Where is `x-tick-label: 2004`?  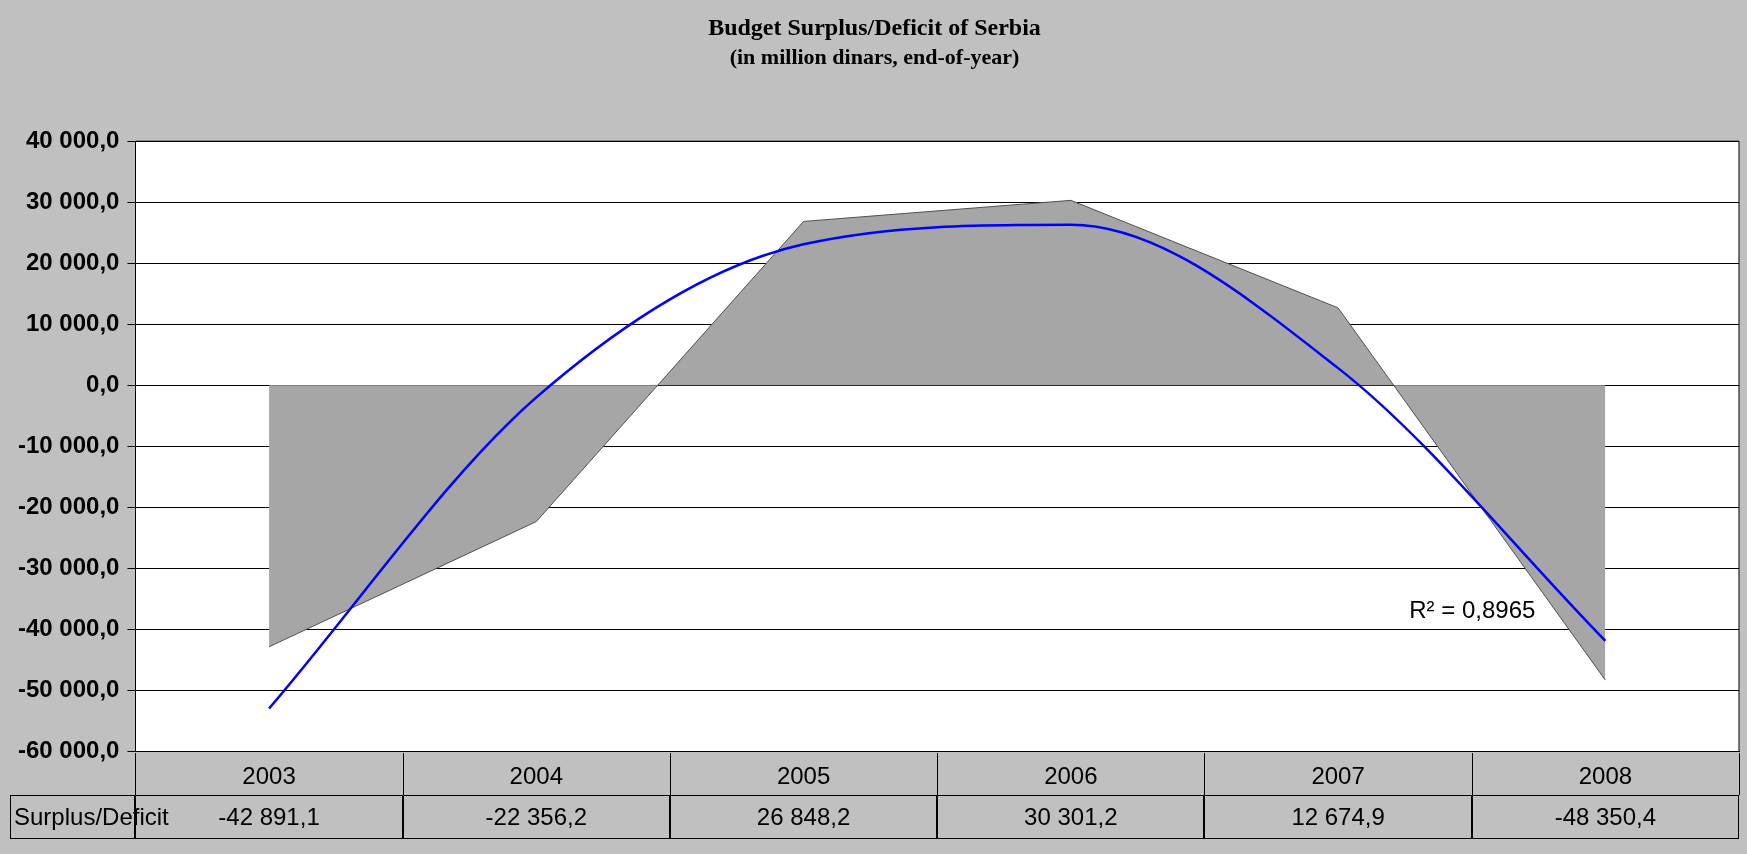 x-tick-label: 2004 is located at coordinates (536, 776).